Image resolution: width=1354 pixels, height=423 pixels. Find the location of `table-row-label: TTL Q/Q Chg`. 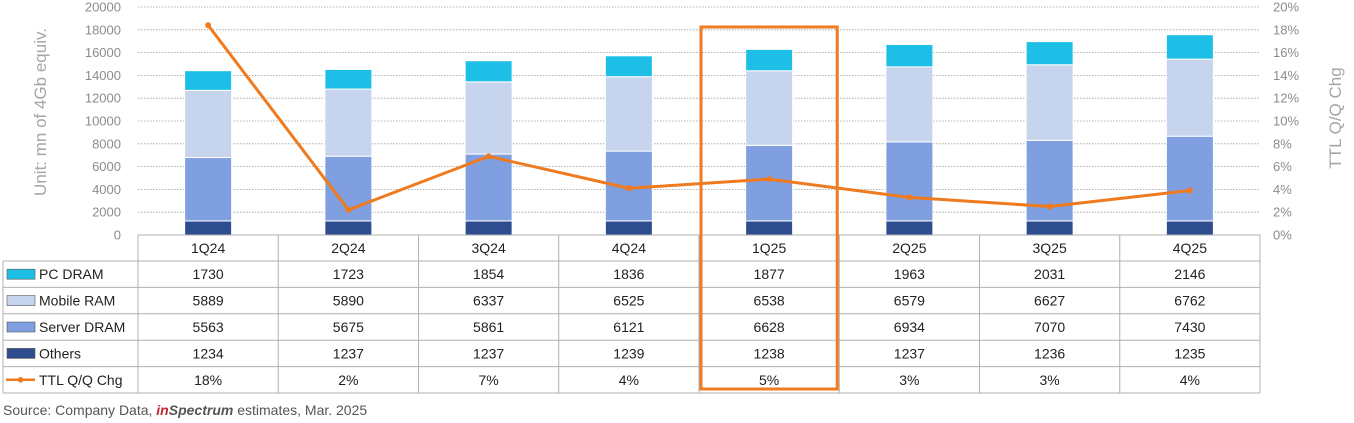

table-row-label: TTL Q/Q Chg is located at coordinates (81, 380).